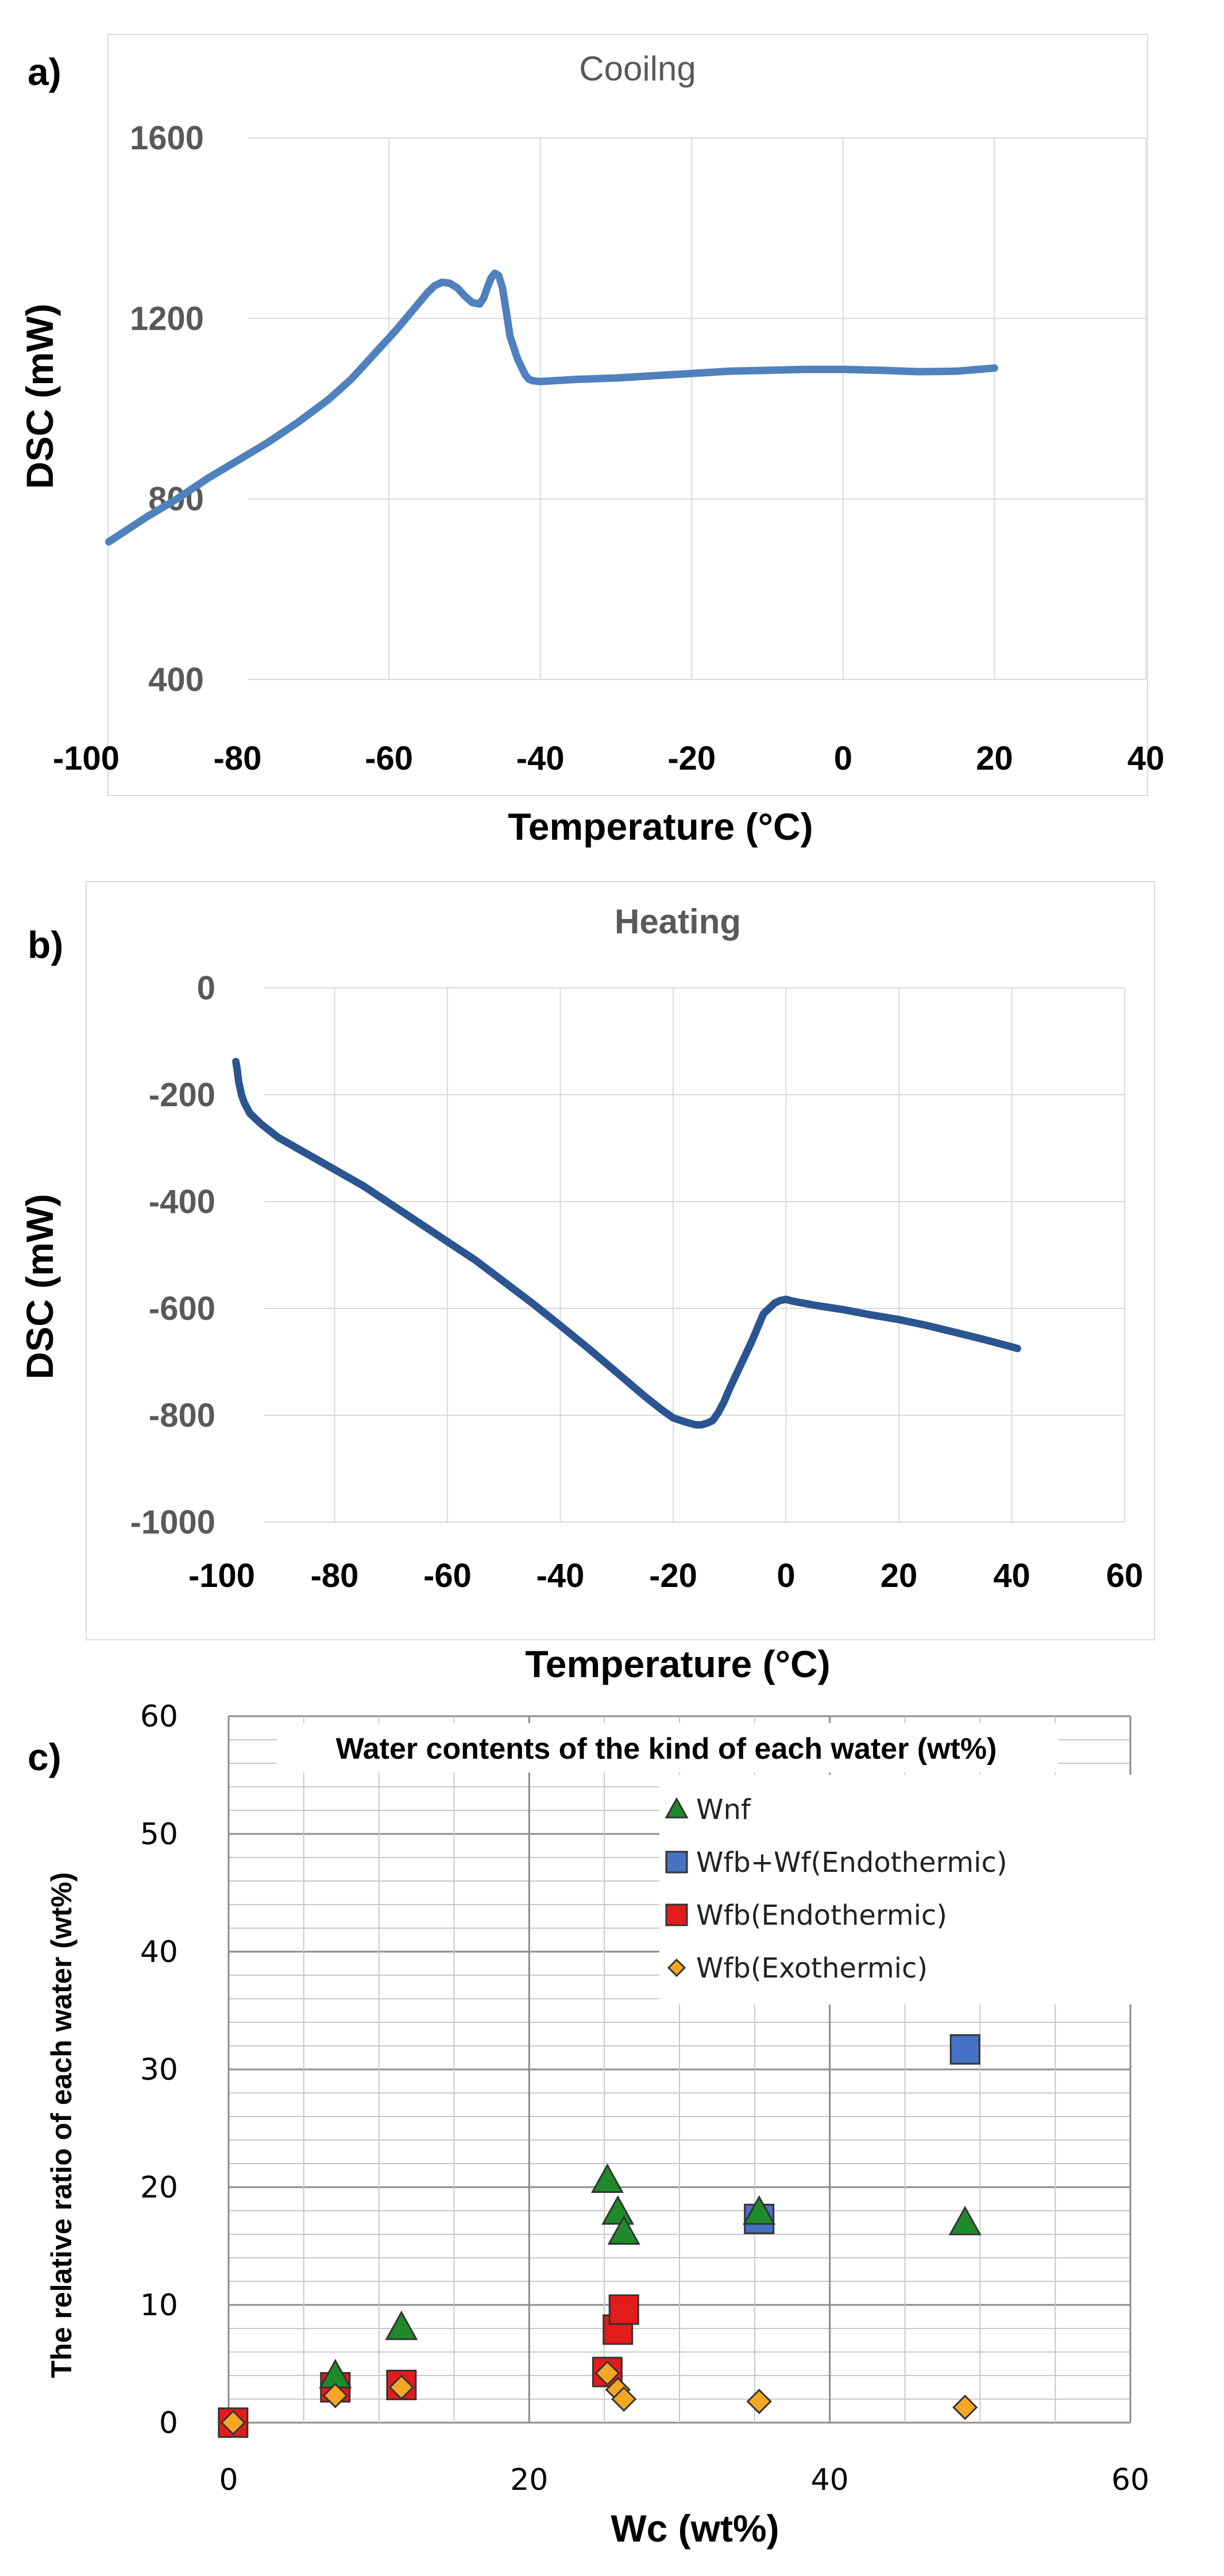  What do you see at coordinates (182, 1308) in the screenshot?
I see `chart-b-ytick-2: -600` at bounding box center [182, 1308].